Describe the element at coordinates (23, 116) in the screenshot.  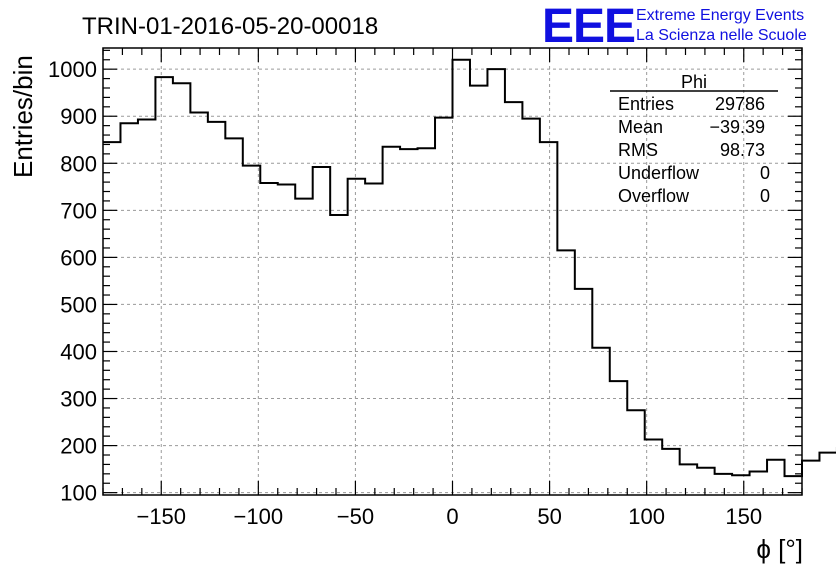
I see `y-axis-title: Entries/bin` at that location.